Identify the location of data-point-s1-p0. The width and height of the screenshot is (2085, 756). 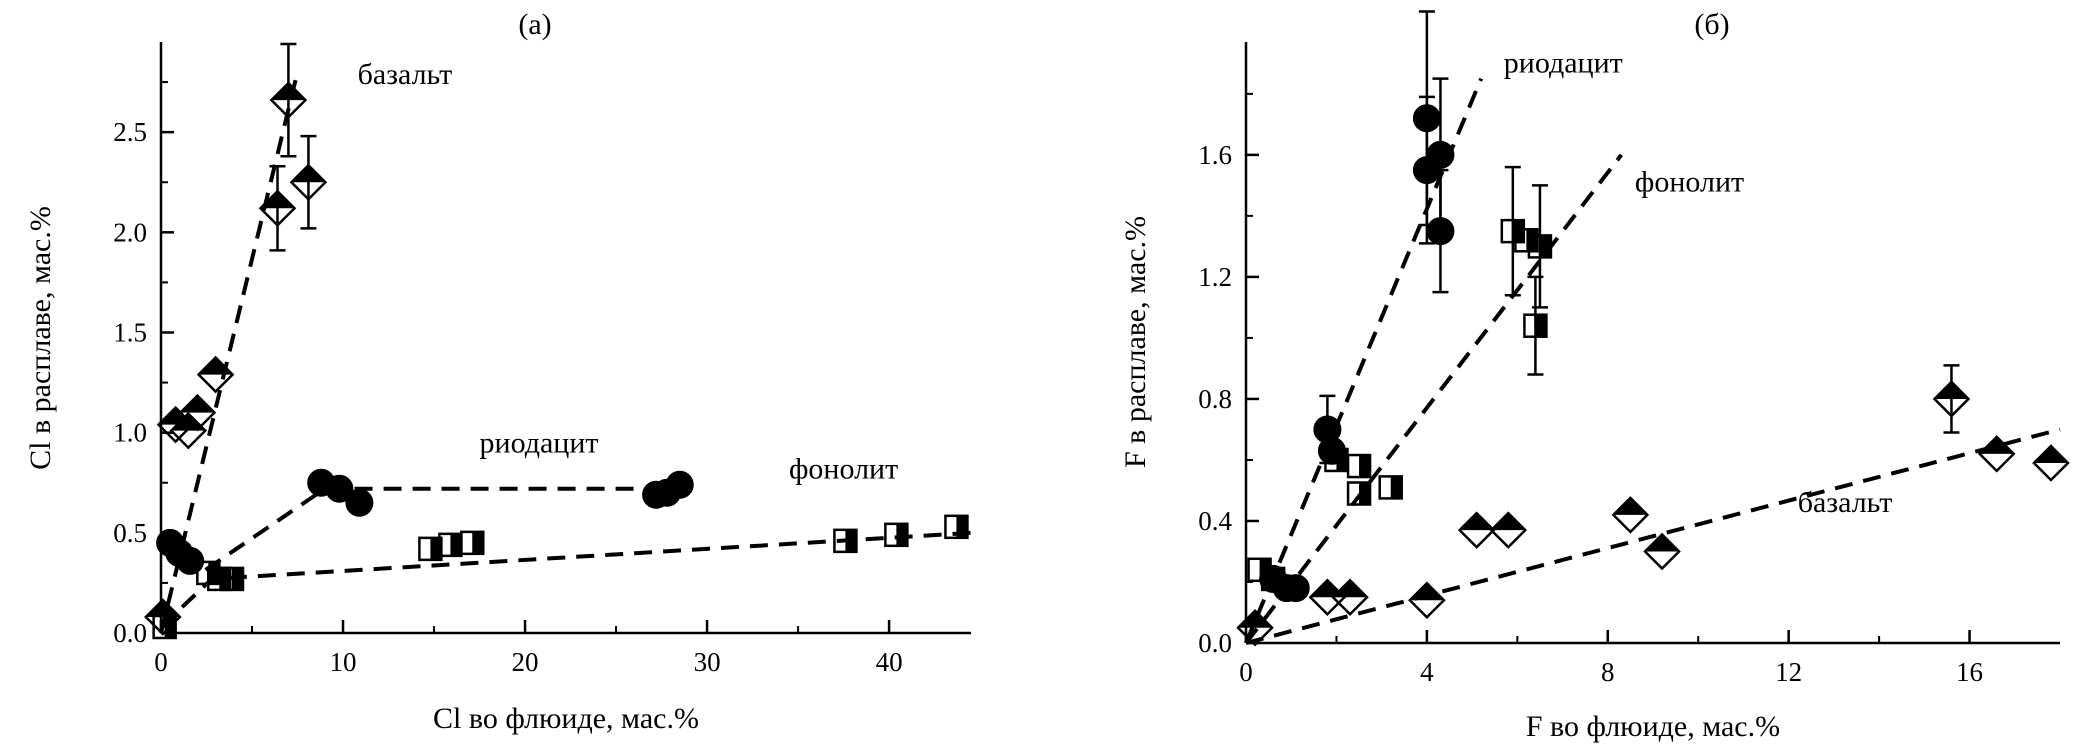
(1259, 570).